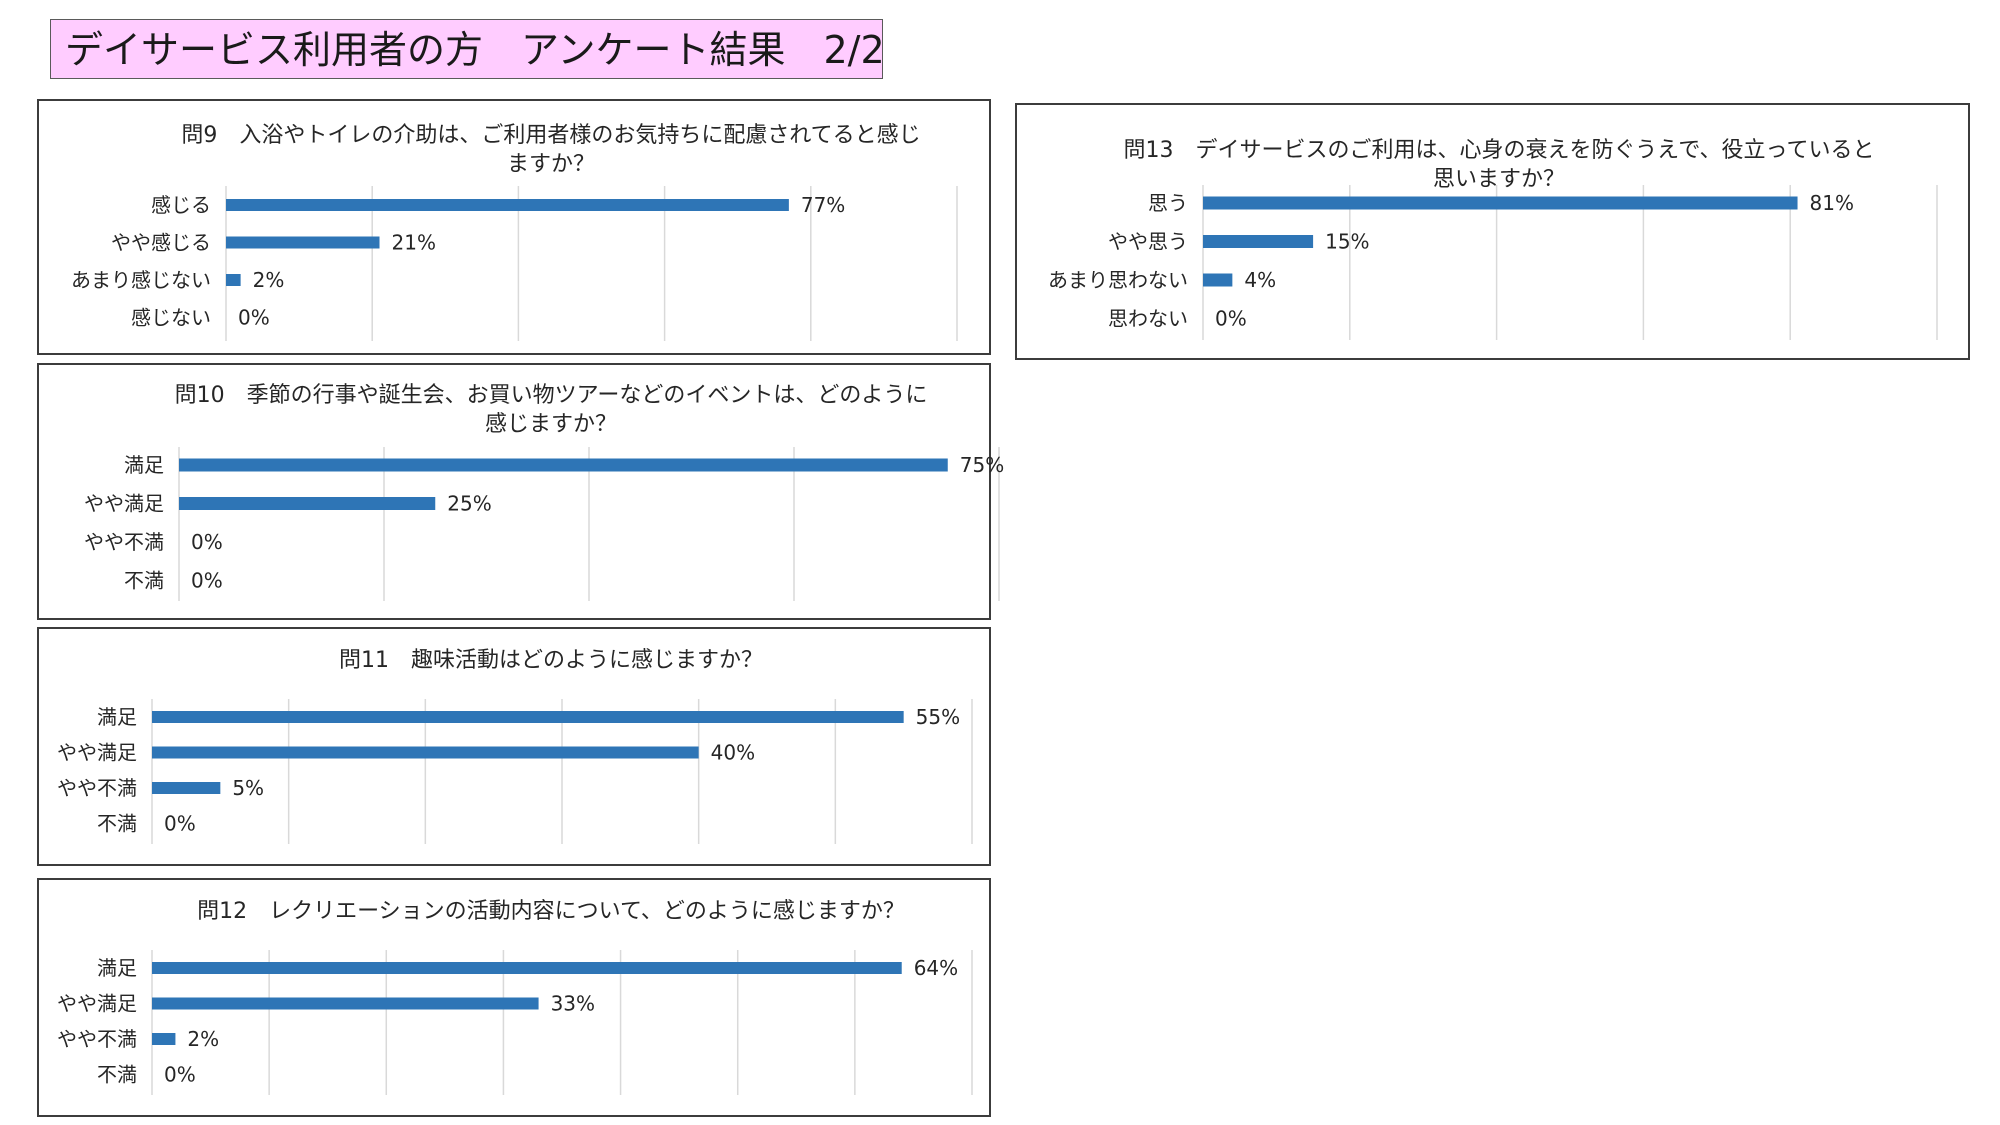  Describe the element at coordinates (467, 49) in the screenshot. I see `page-title: デイサービス利用者の方 アンケート結果 2/2` at that location.